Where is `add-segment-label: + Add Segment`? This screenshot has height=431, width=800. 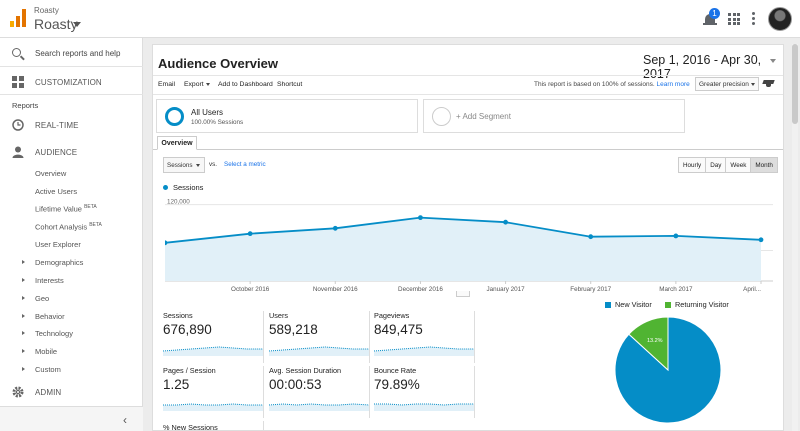 add-segment-label: + Add Segment is located at coordinates (483, 116).